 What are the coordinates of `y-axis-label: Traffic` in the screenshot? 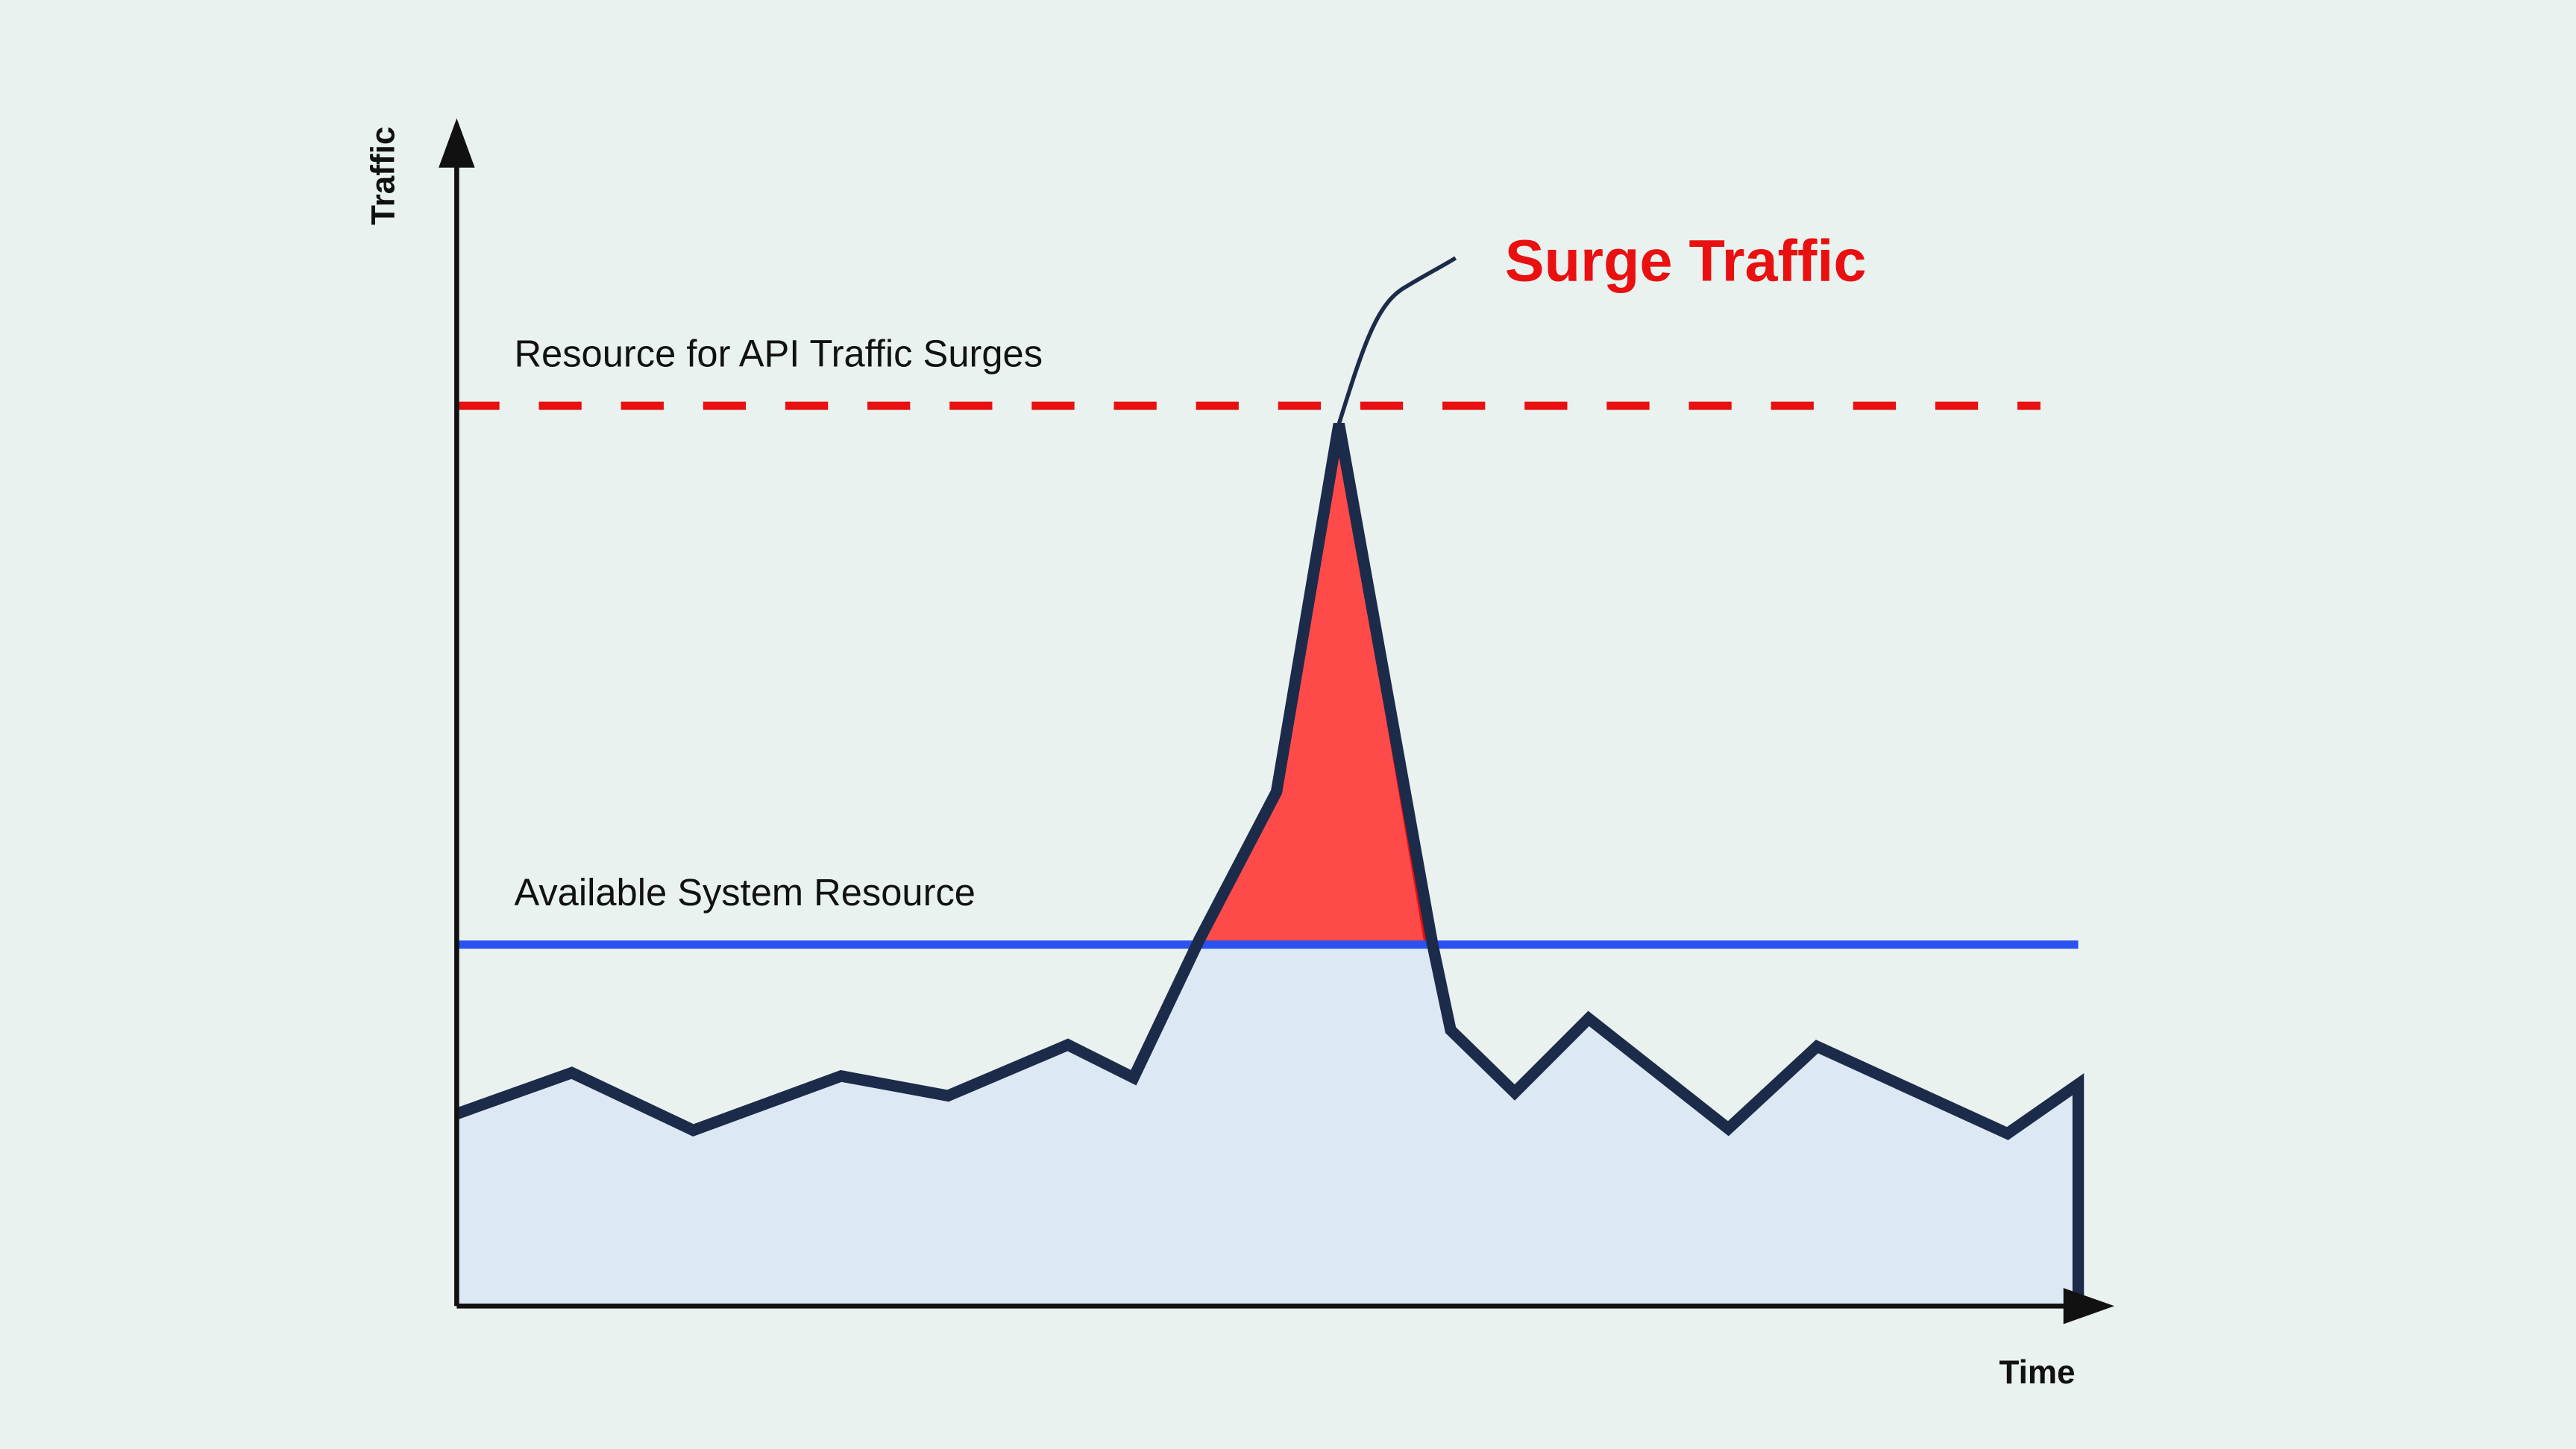 It's located at (384, 176).